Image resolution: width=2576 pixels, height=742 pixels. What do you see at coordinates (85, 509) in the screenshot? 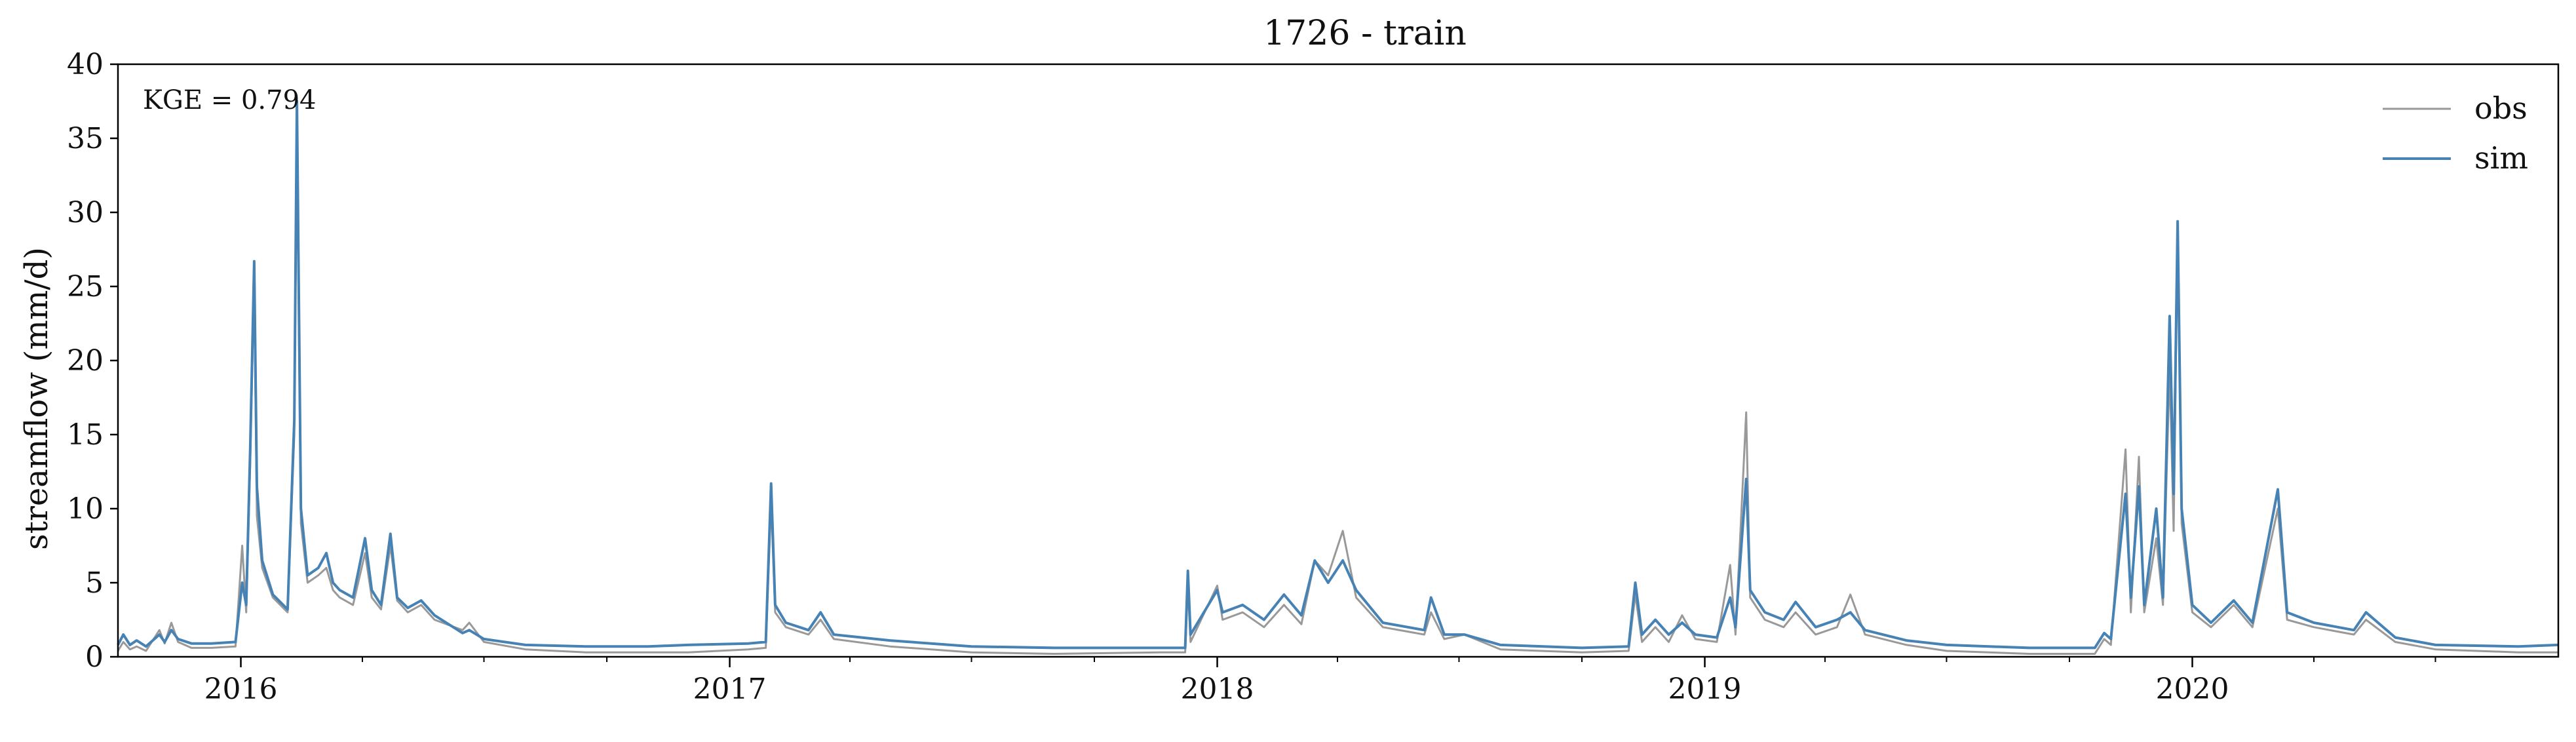
I see `y-tick-label: 10` at bounding box center [85, 509].